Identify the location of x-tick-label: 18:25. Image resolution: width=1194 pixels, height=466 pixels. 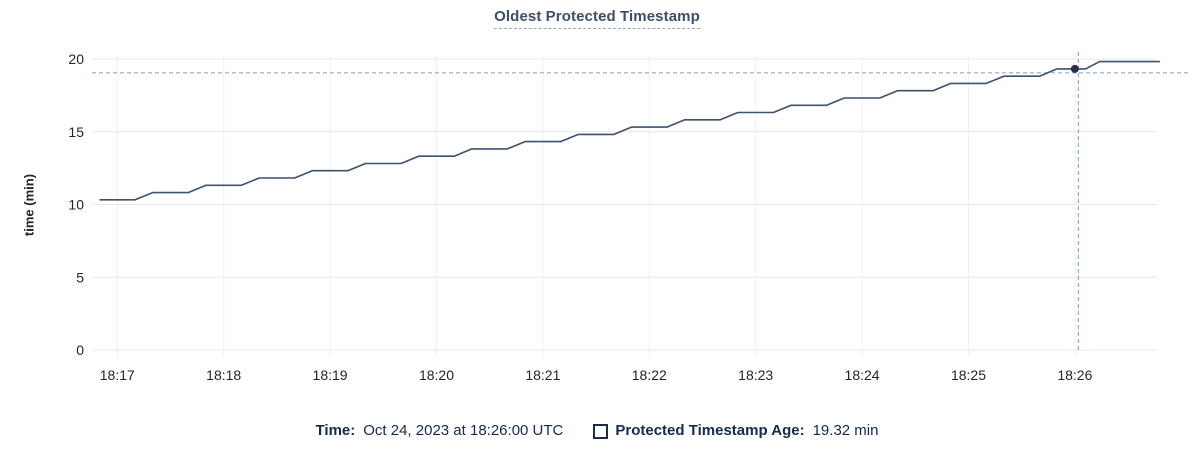
(968, 375).